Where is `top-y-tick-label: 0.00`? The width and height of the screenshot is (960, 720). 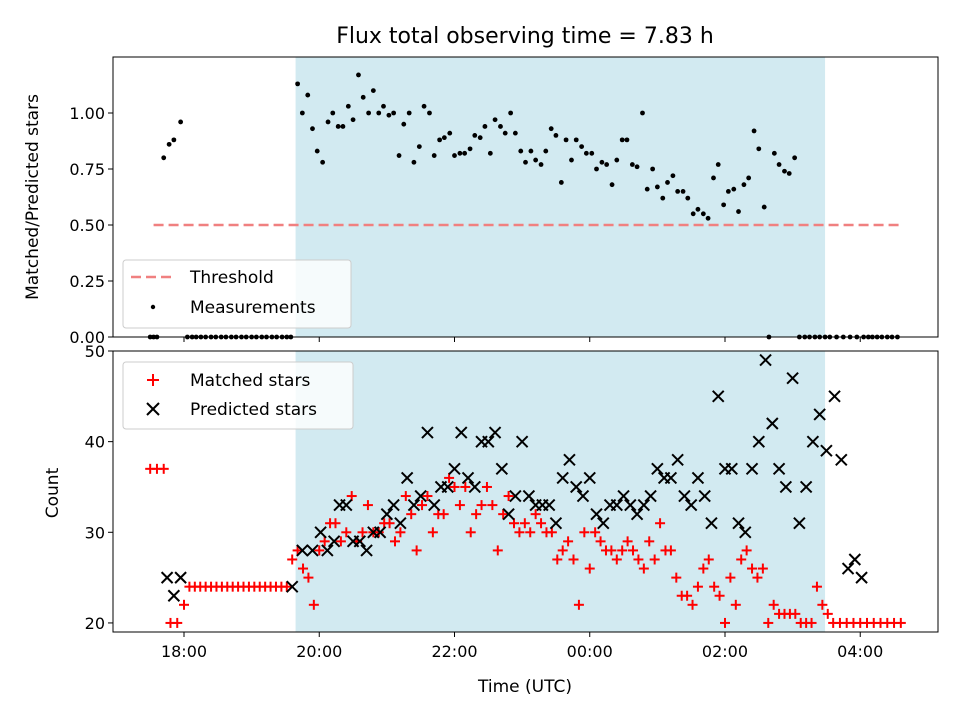 top-y-tick-label: 0.00 is located at coordinates (87, 337).